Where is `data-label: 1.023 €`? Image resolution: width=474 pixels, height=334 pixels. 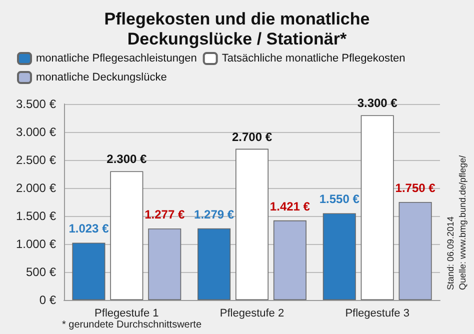 data-label: 1.023 € is located at coordinates (89, 229).